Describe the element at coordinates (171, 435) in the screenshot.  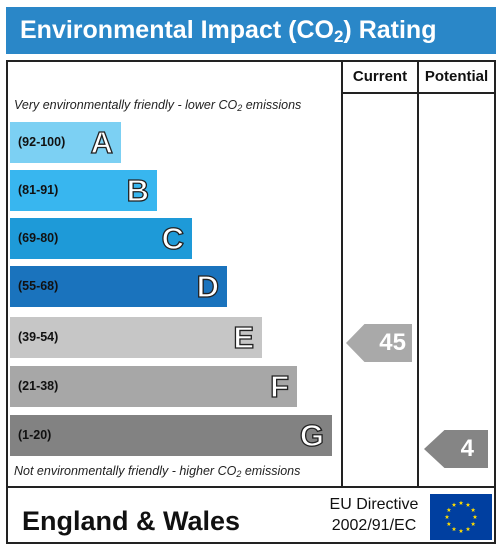
I see `band-g: (1-20) G` at that location.